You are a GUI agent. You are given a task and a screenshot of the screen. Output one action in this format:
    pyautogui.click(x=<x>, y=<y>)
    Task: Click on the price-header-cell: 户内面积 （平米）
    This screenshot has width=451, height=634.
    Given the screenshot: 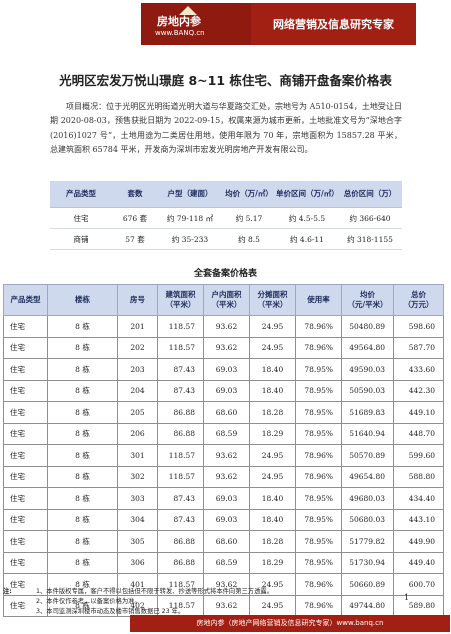 What is the action you would take?
    pyautogui.click(x=226, y=300)
    